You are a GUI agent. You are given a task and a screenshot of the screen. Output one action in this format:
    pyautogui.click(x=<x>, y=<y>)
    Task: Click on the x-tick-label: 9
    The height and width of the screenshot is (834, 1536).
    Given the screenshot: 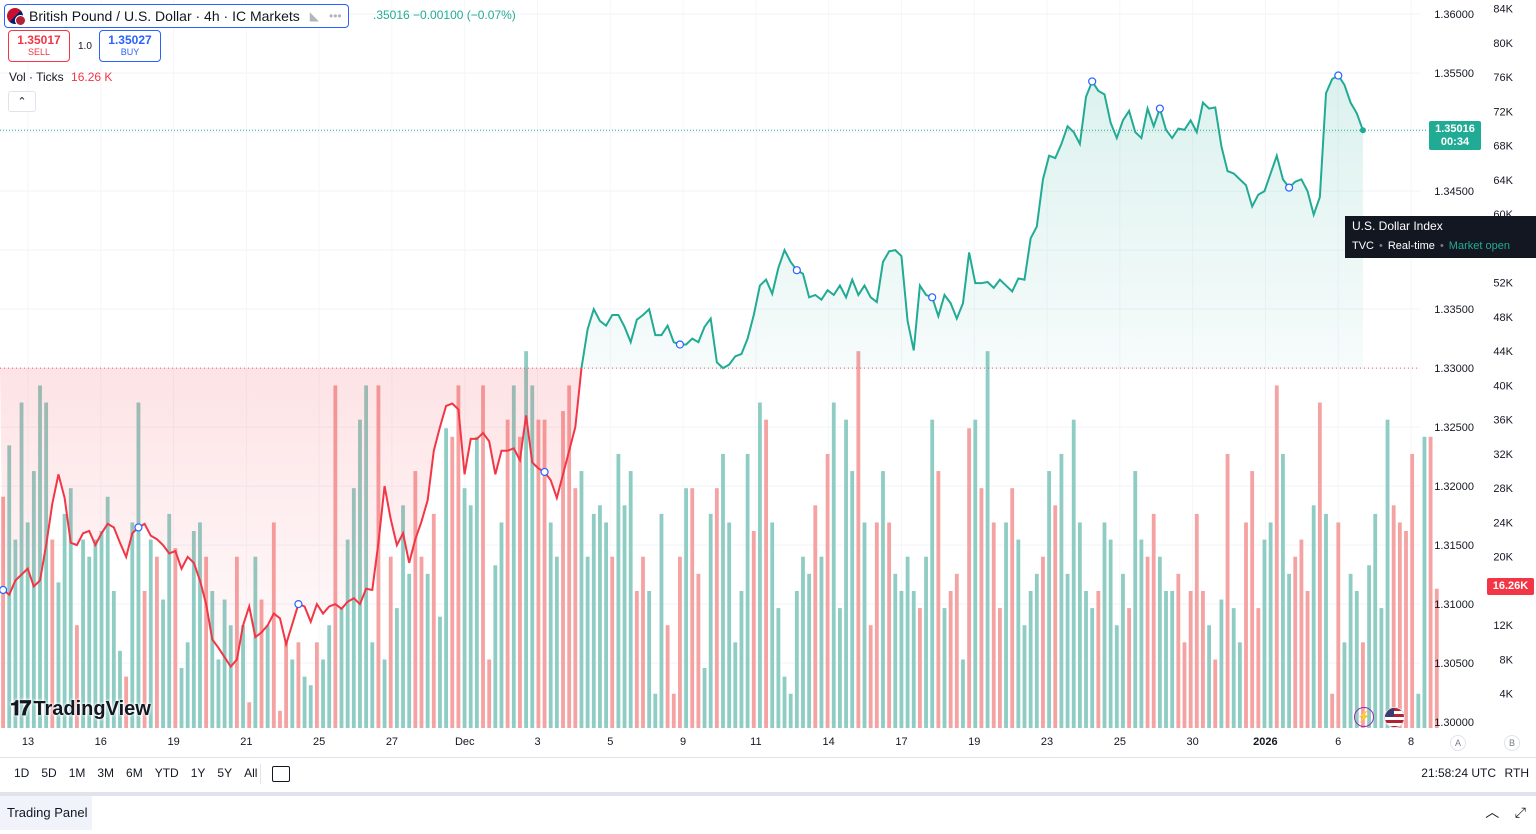 What is the action you would take?
    pyautogui.click(x=683, y=742)
    